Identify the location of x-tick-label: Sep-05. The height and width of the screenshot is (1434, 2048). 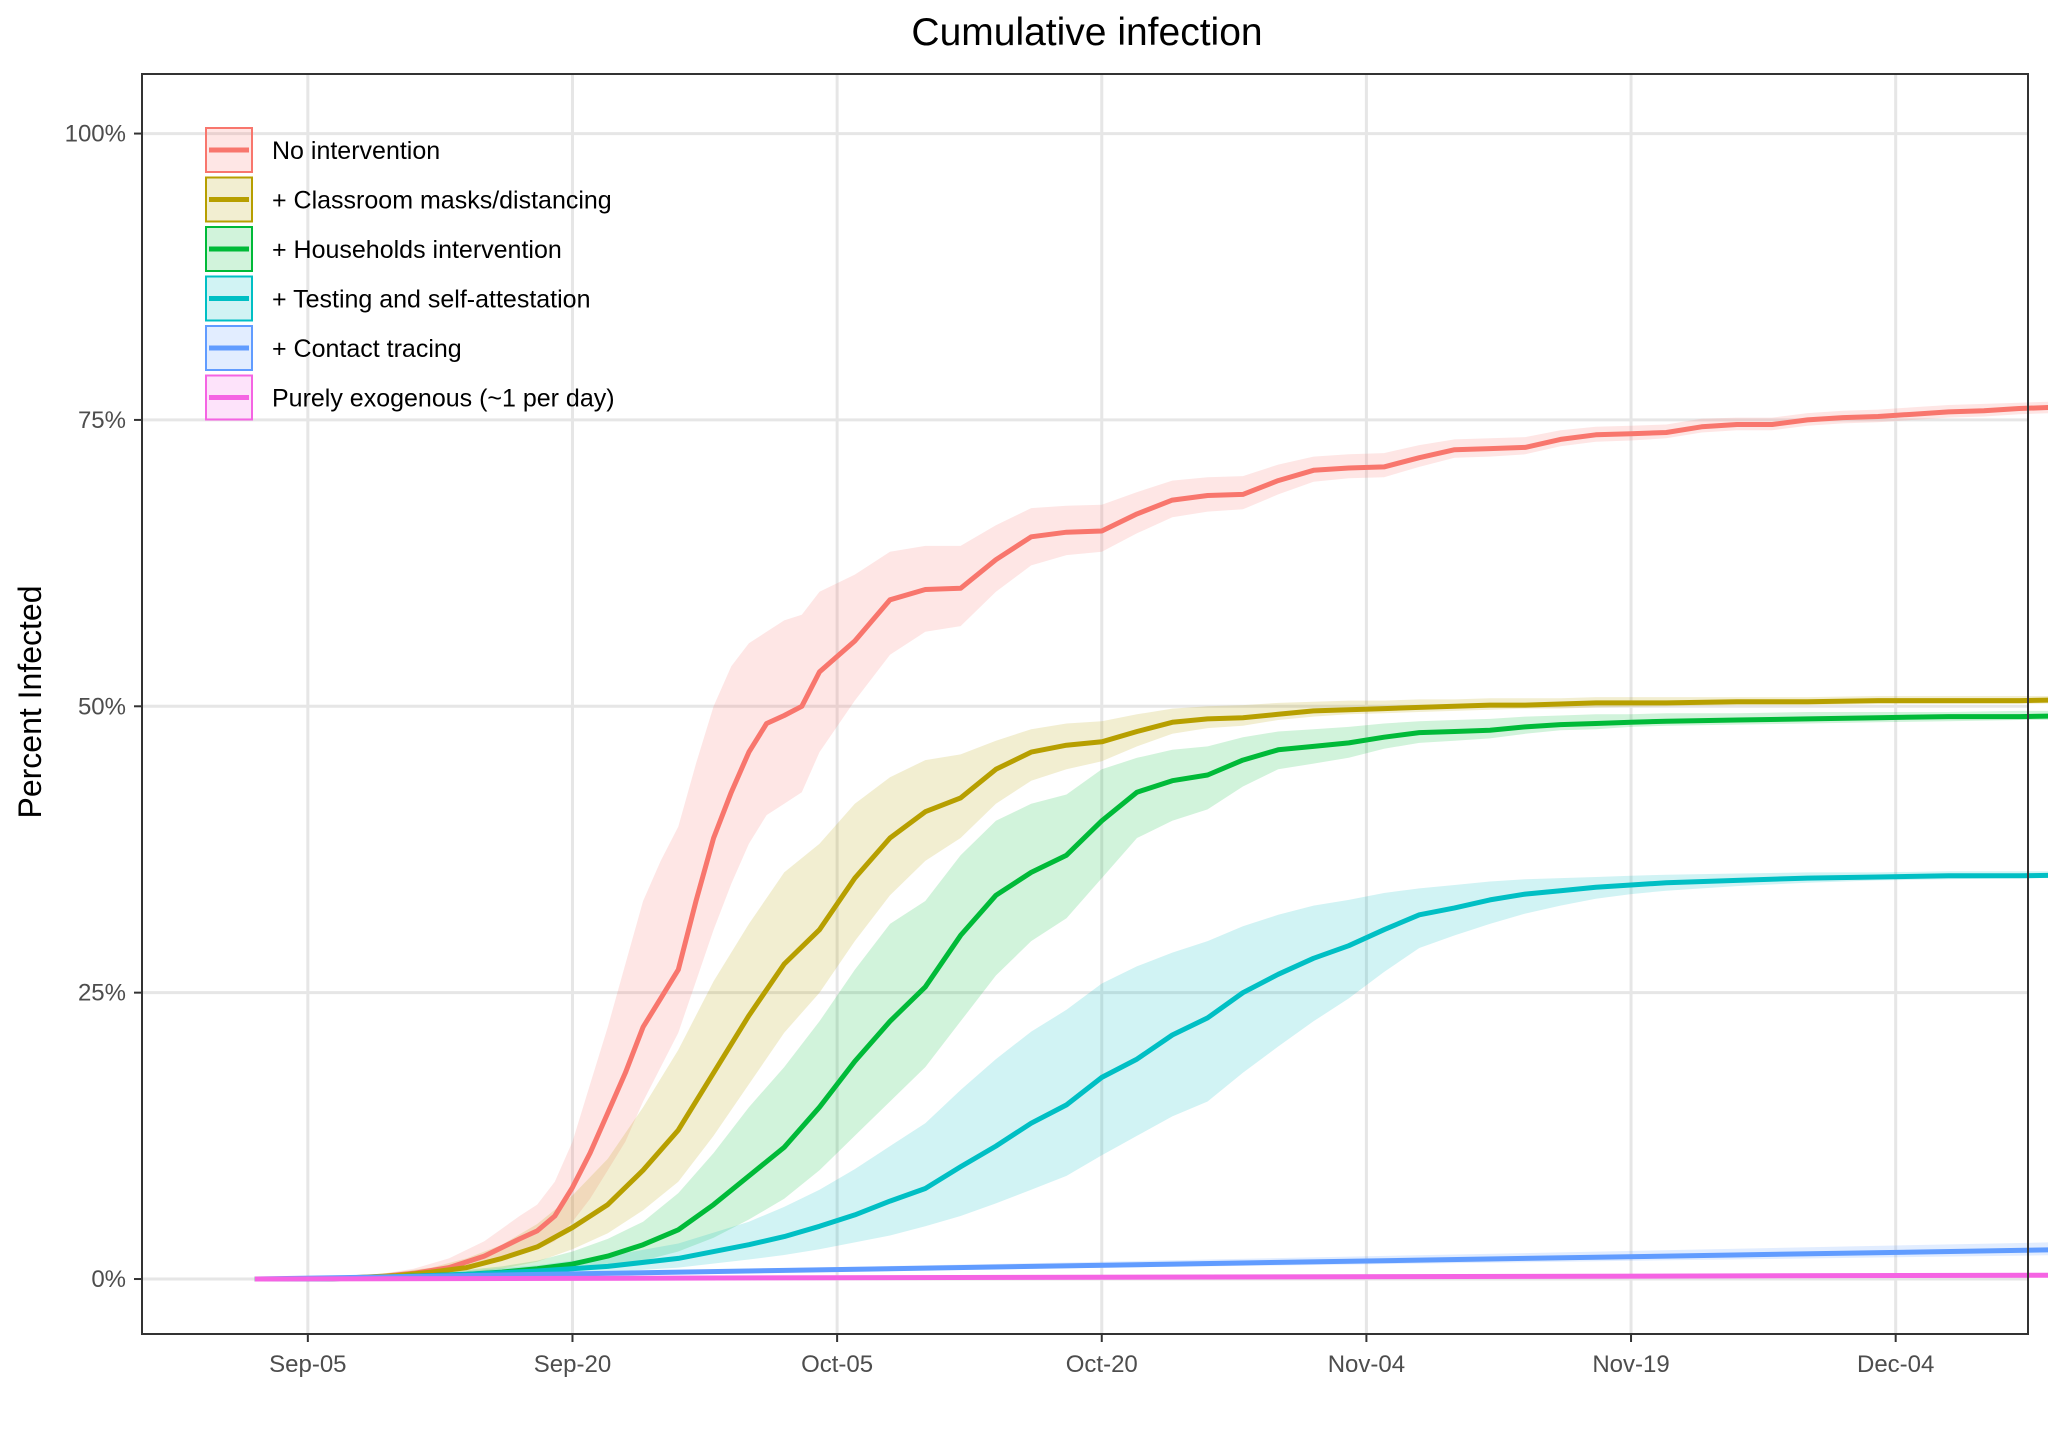
(307, 1364).